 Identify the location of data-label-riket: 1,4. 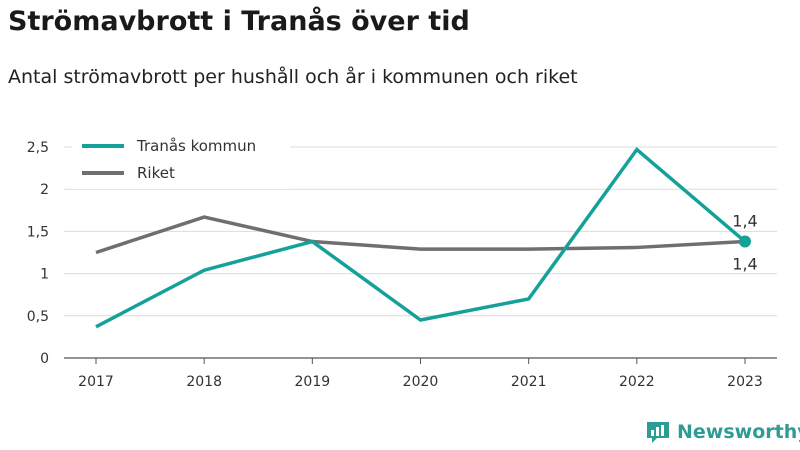
(744, 264).